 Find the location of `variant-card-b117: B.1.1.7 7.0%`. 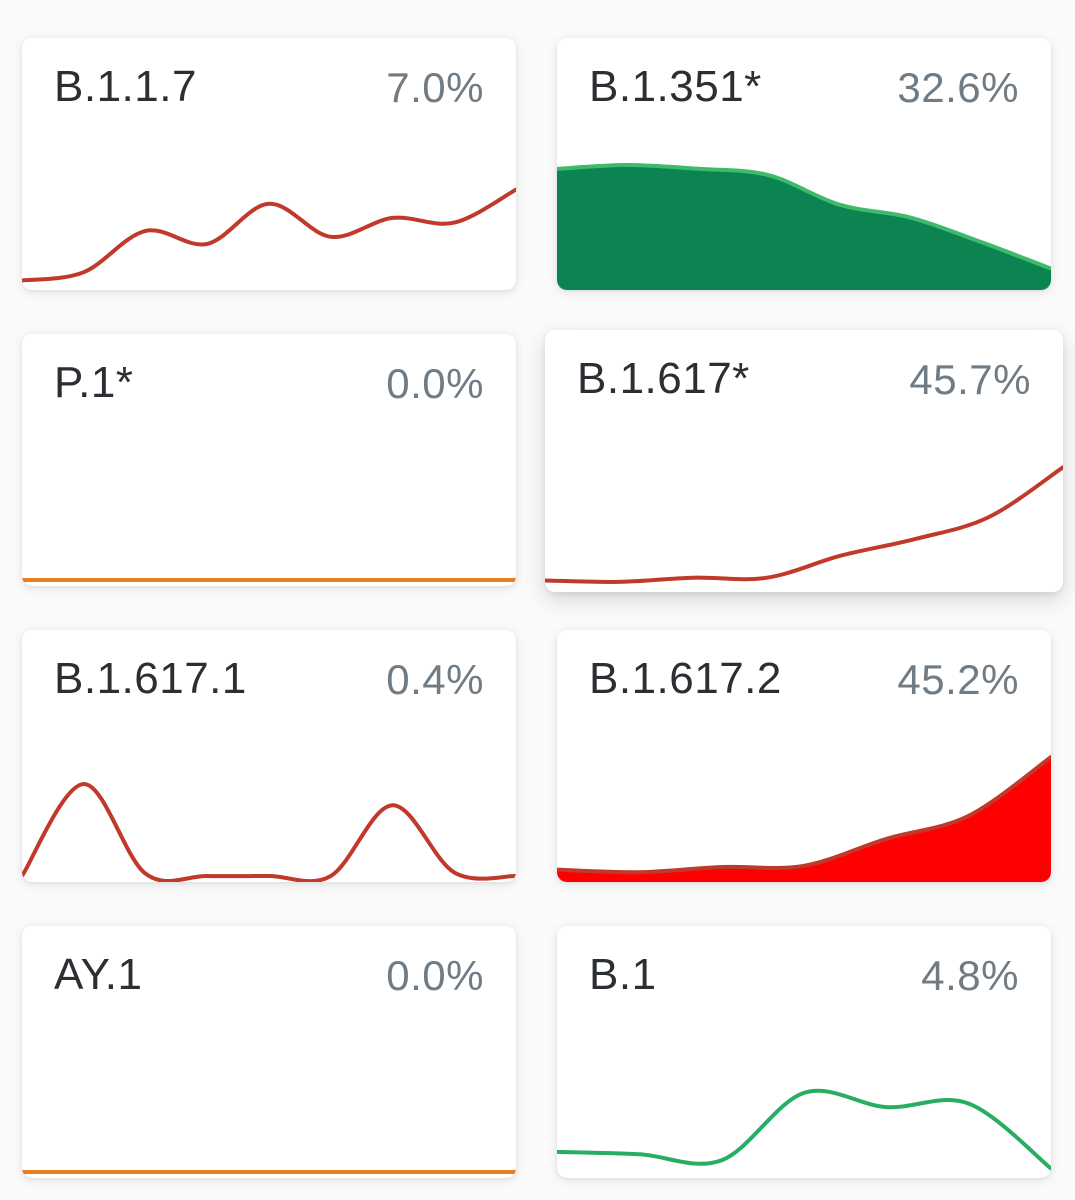

variant-card-b117: B.1.1.7 7.0% is located at coordinates (269, 164).